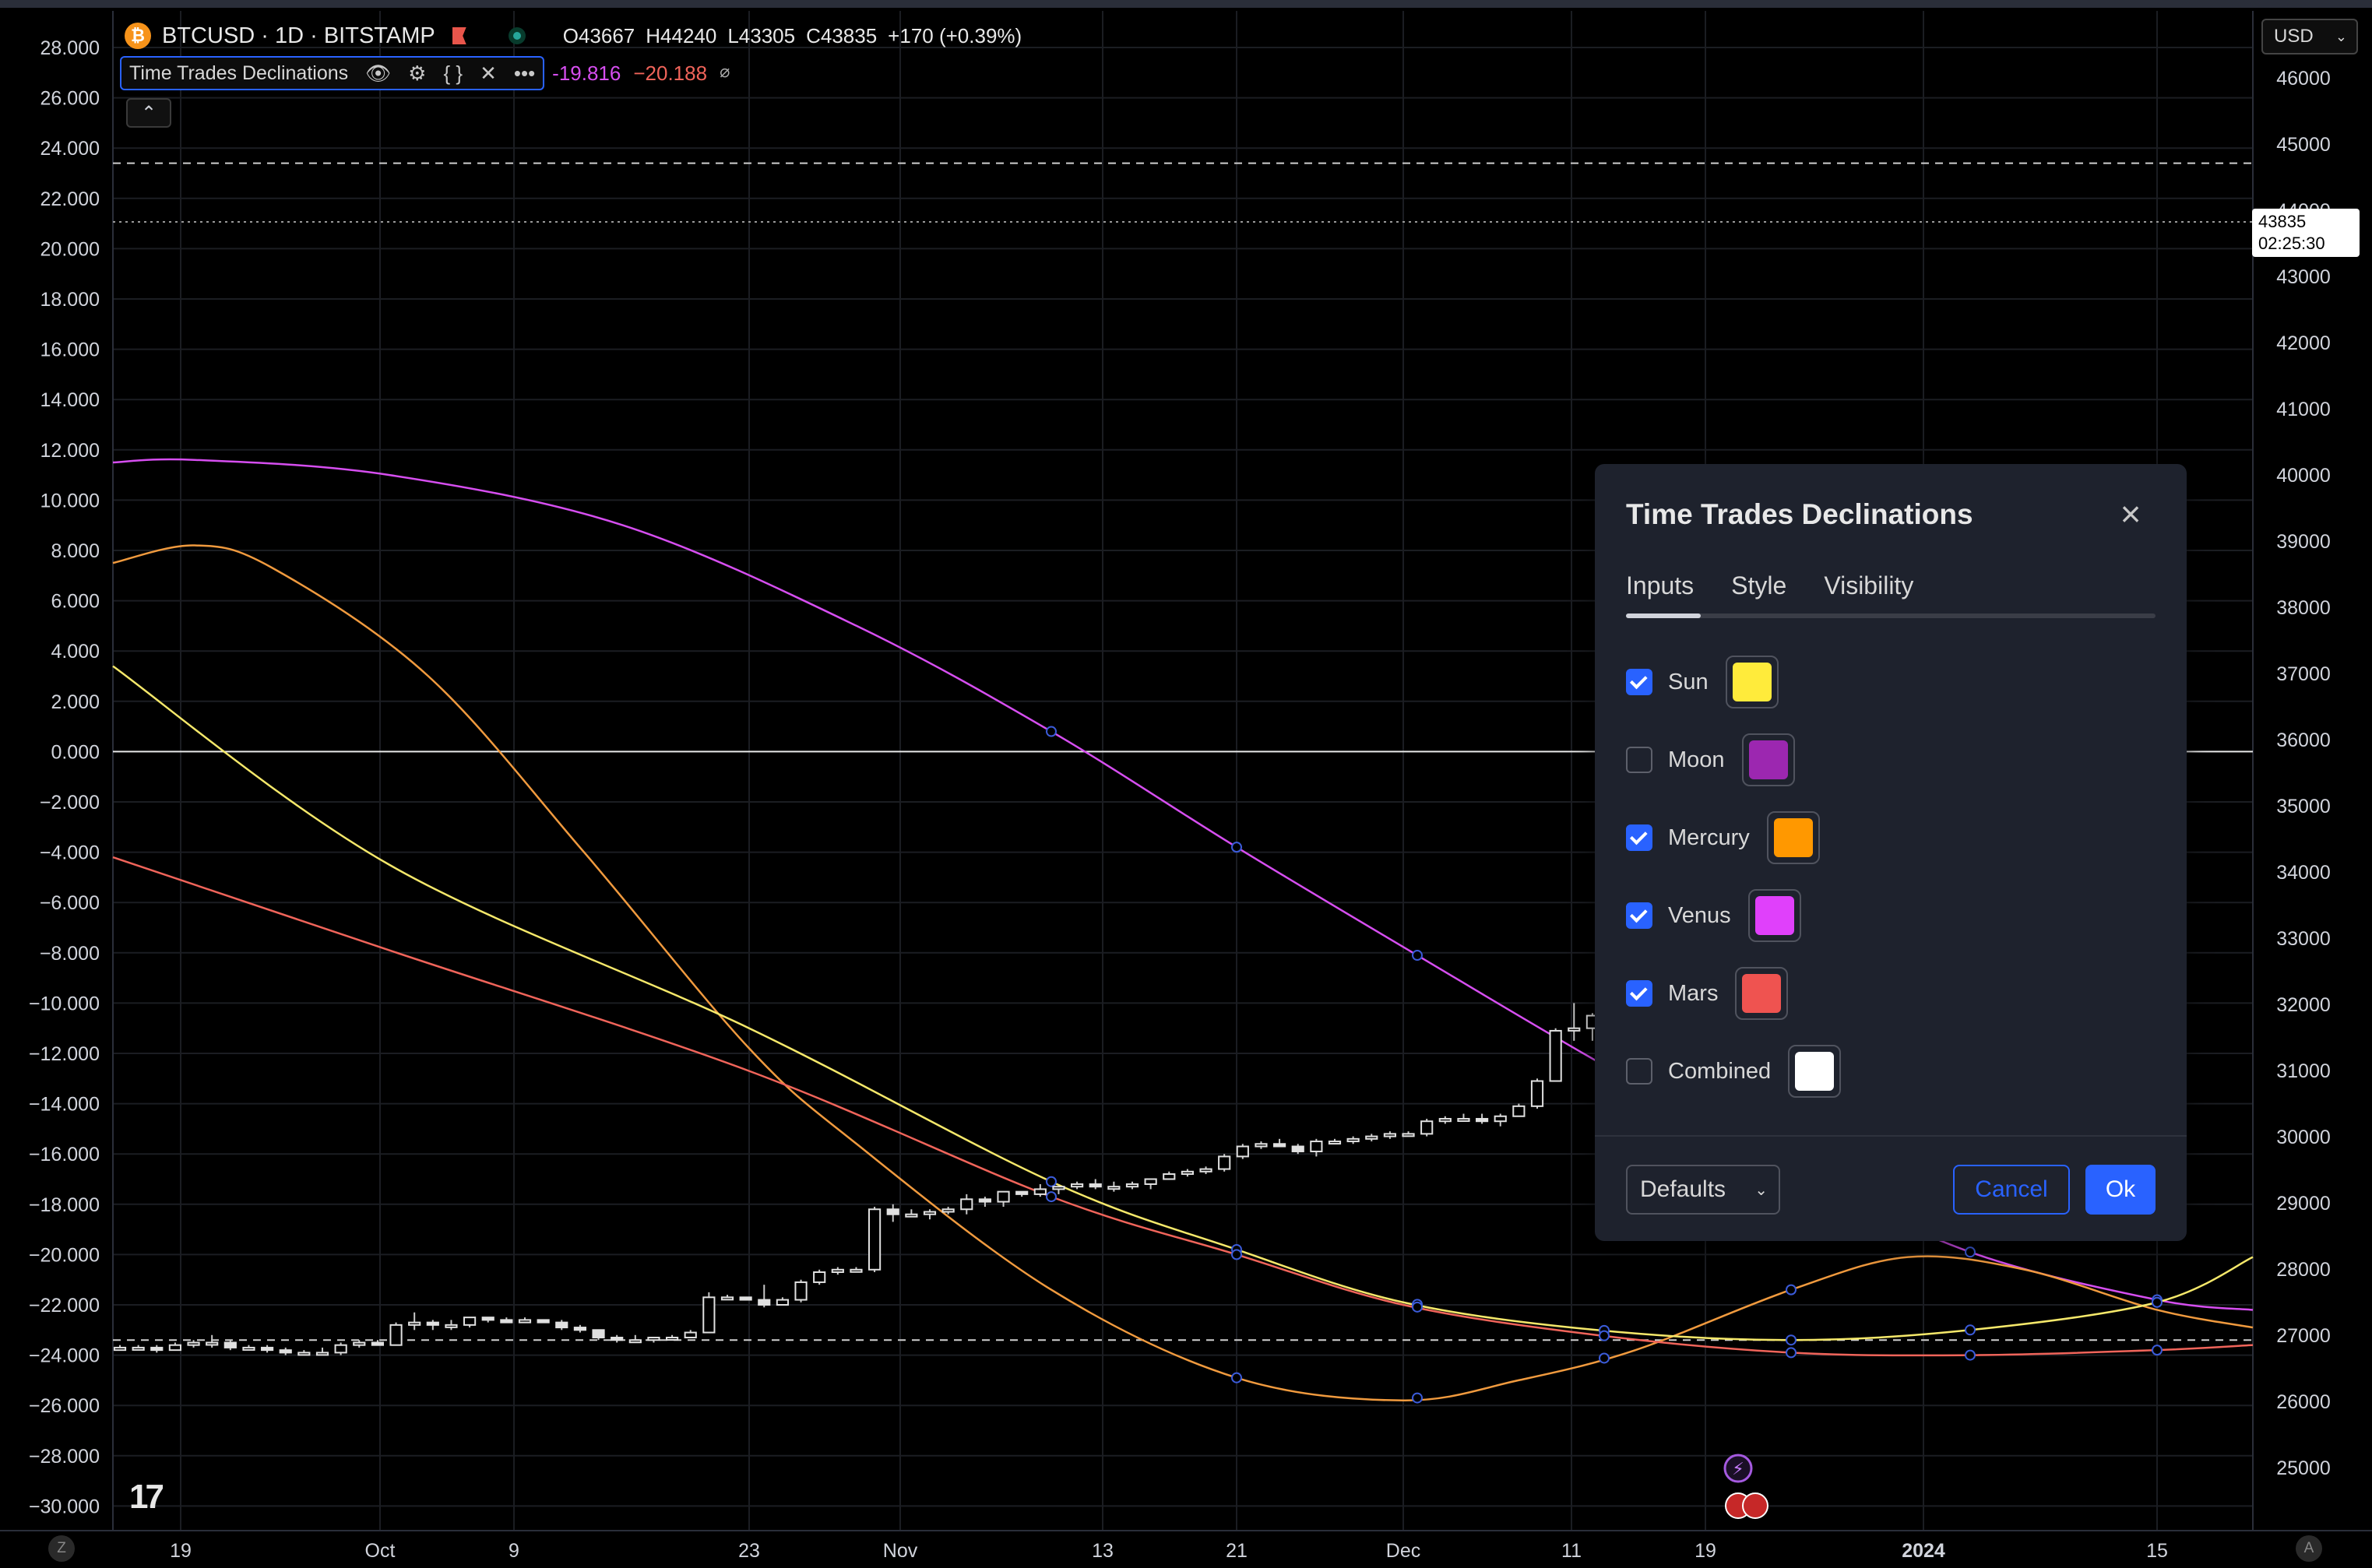 This screenshot has width=2372, height=1568. What do you see at coordinates (1639, 1071) in the screenshot?
I see `combined-checkbox` at bounding box center [1639, 1071].